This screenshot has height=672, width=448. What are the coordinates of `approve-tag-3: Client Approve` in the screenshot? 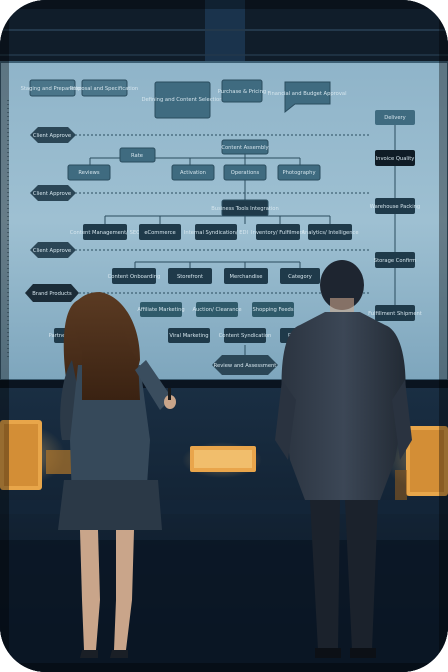 It's located at (52, 251).